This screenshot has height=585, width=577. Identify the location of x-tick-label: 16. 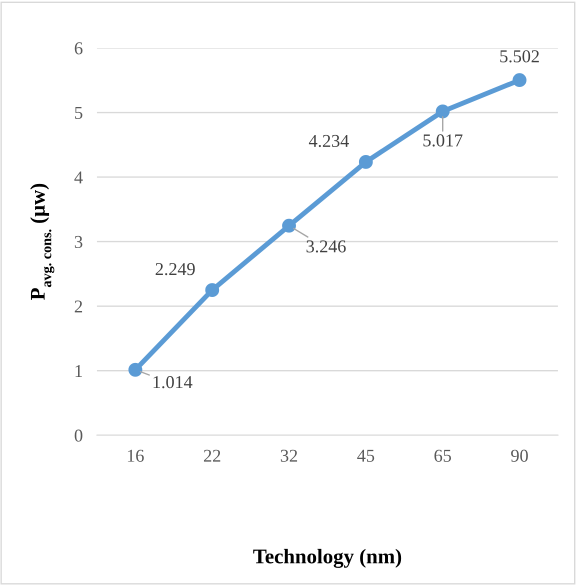
(136, 456).